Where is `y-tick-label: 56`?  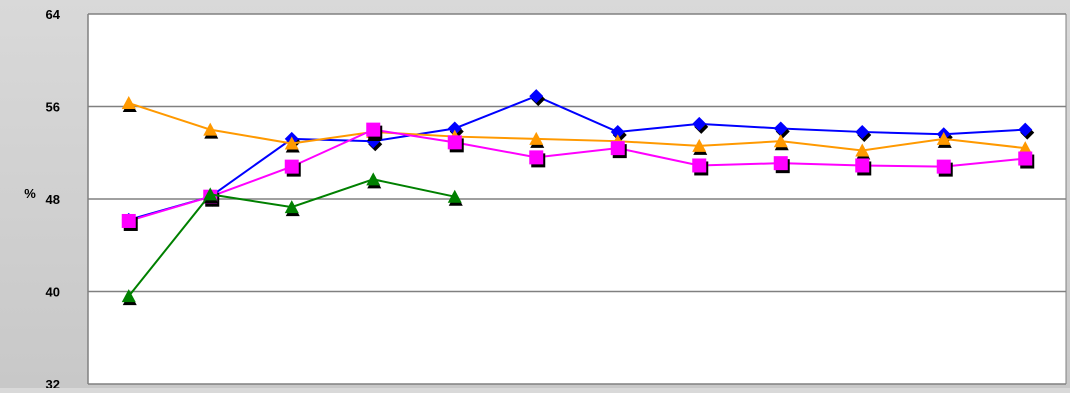
y-tick-label: 56 is located at coordinates (53, 107).